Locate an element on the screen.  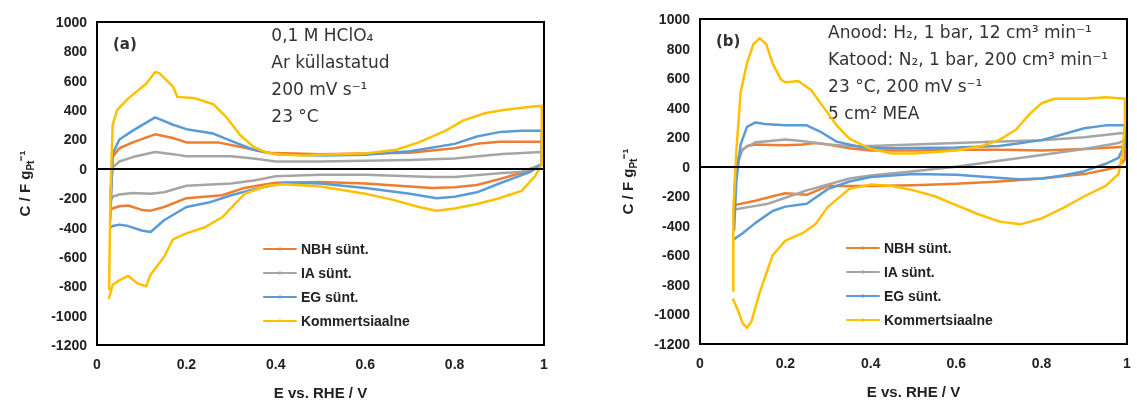
annotation: 23 °C is located at coordinates (295, 115).